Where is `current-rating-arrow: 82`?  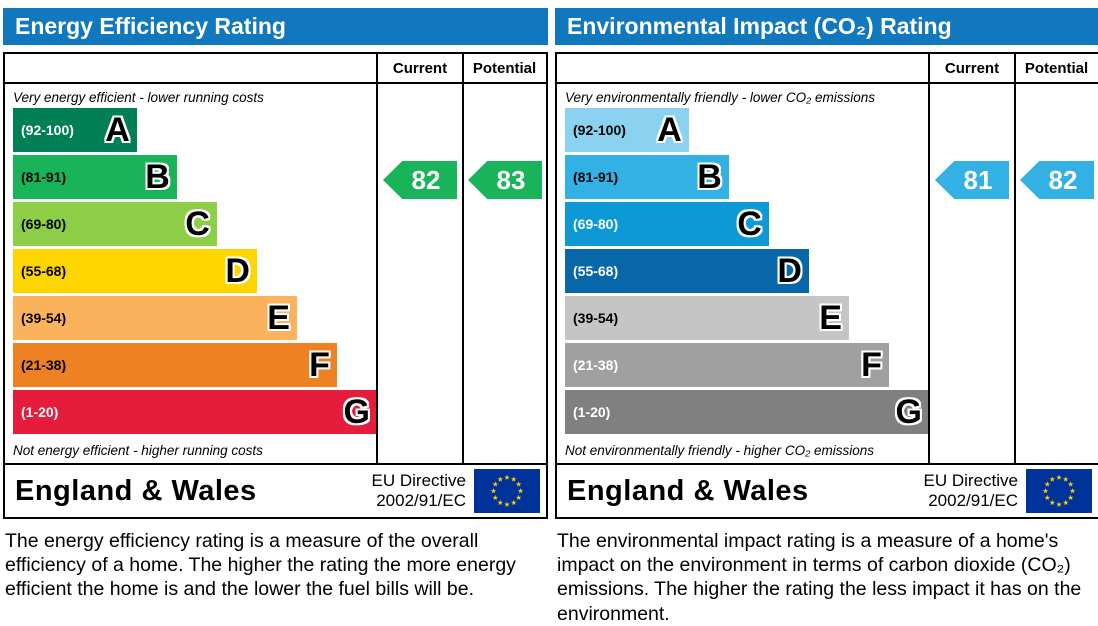 current-rating-arrow: 82 is located at coordinates (420, 180).